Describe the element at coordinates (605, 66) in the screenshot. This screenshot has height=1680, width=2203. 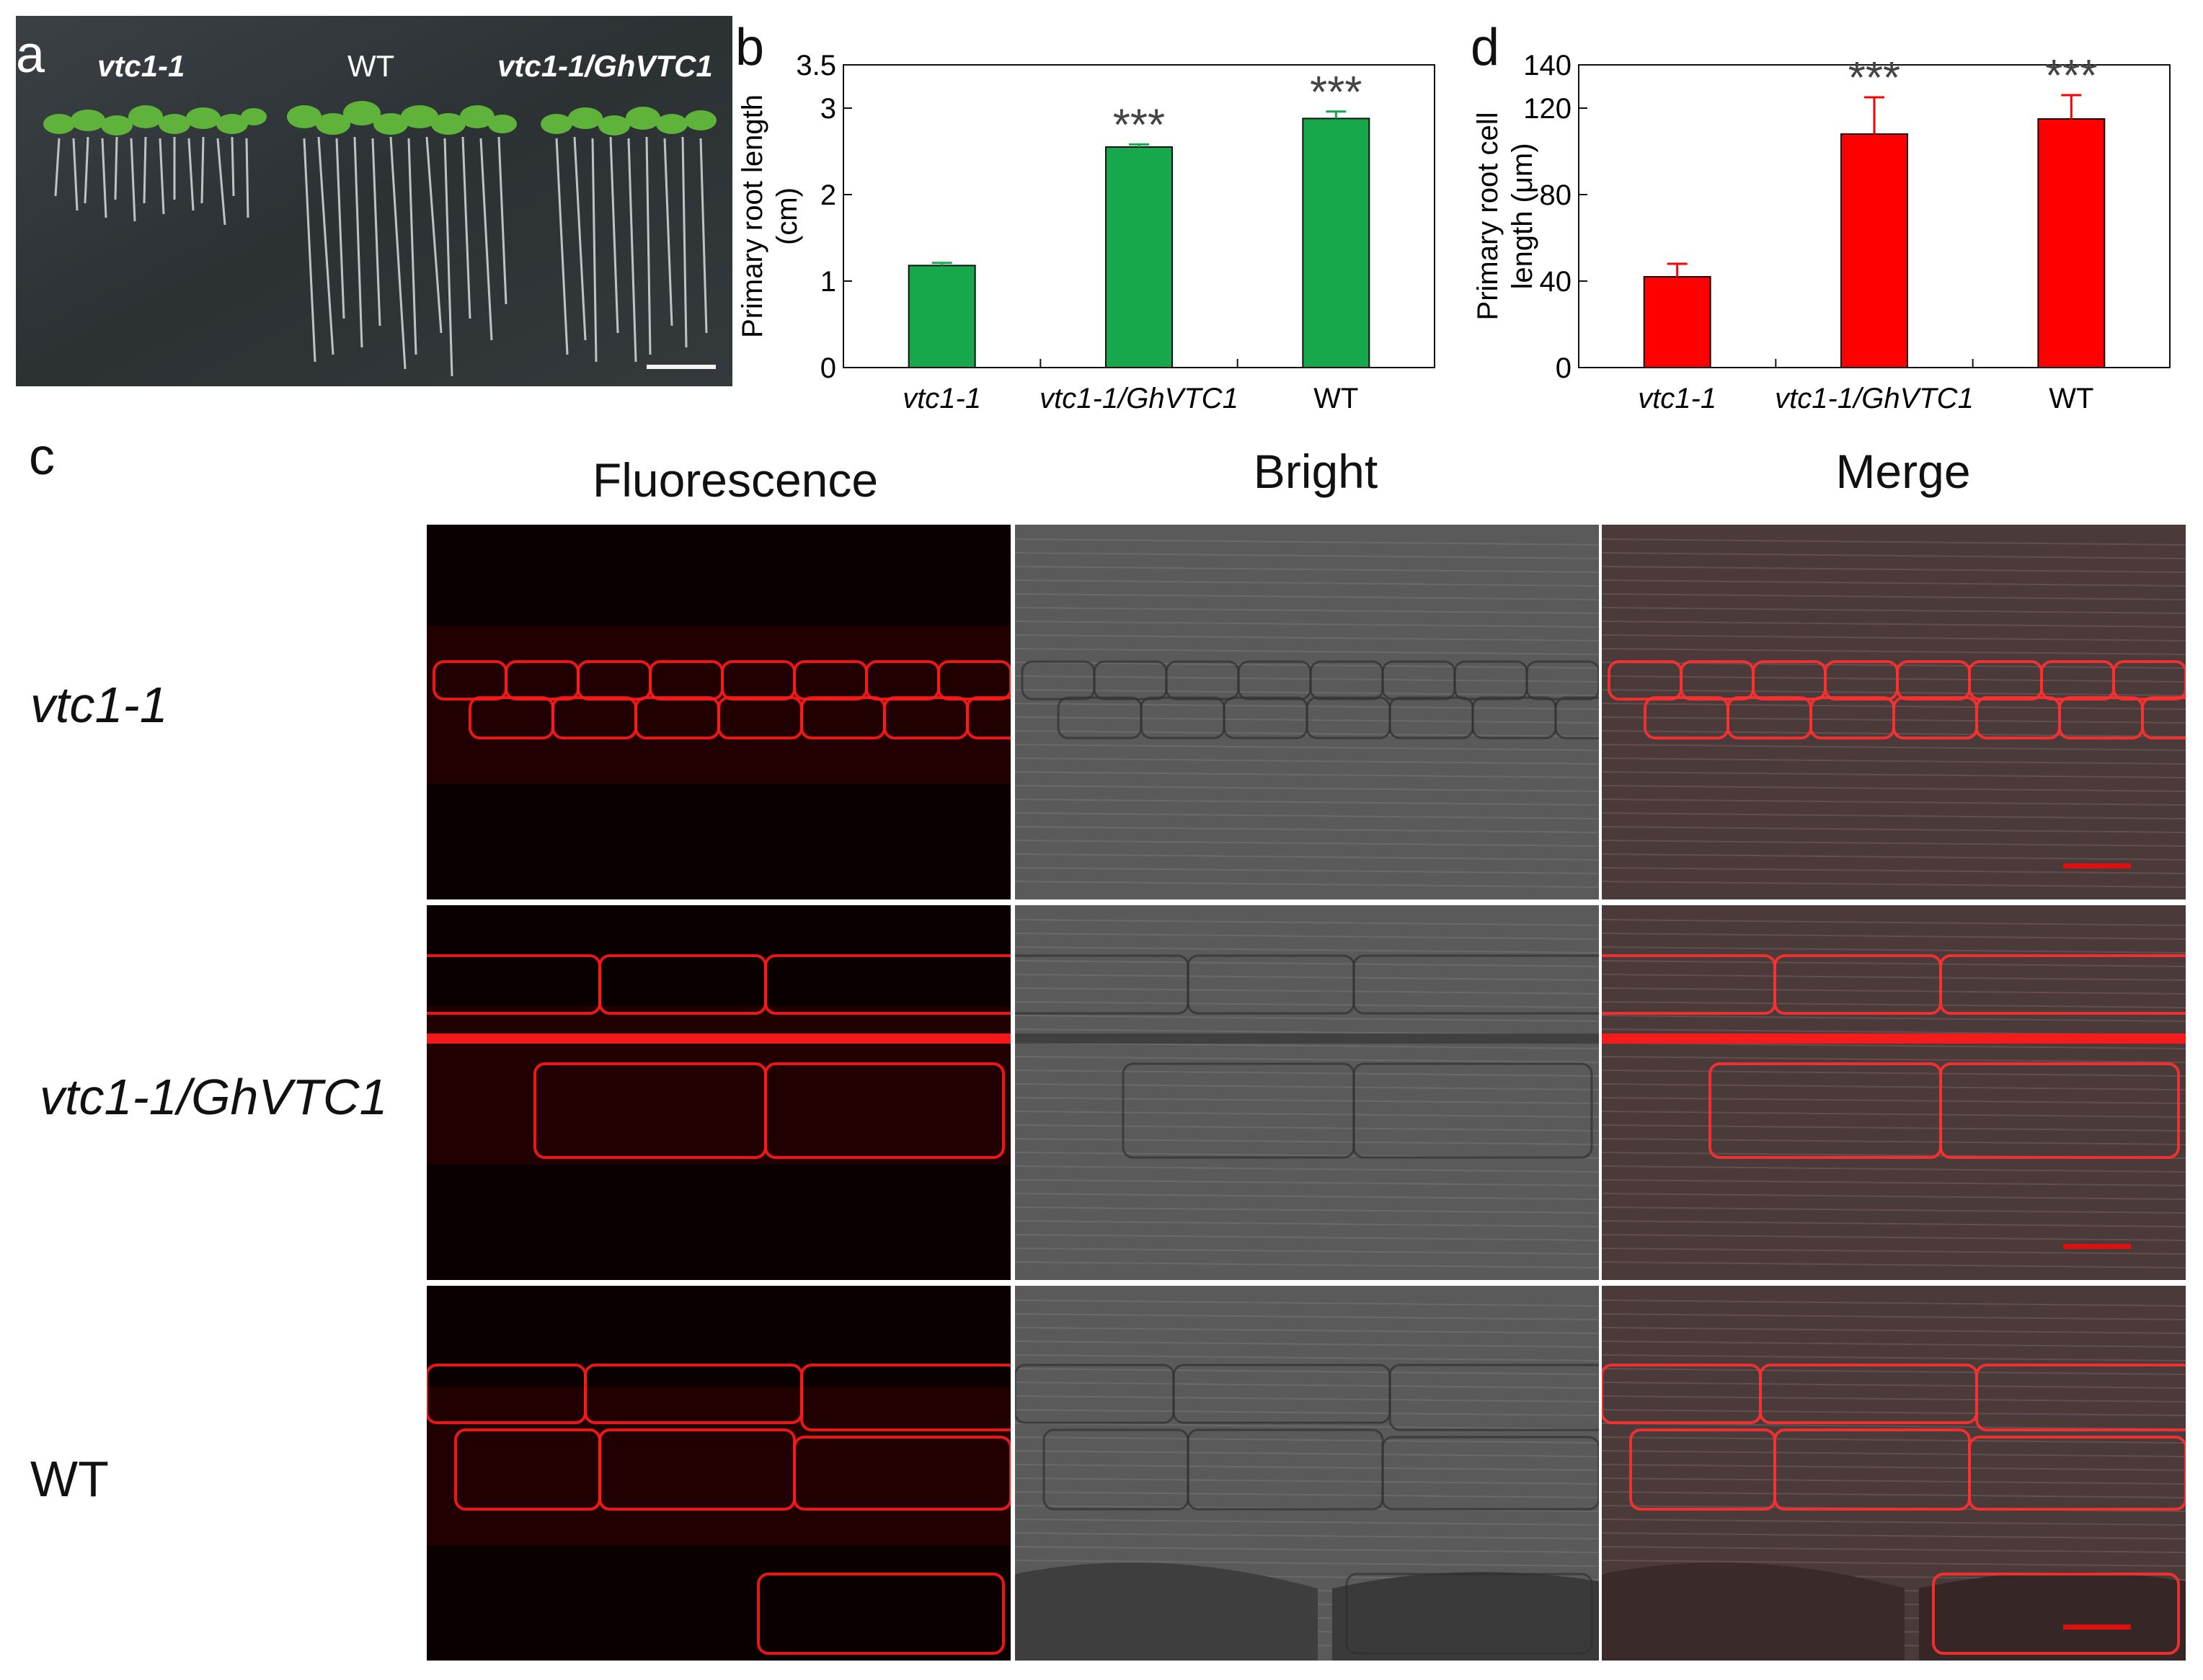
I see `genotype-label-vtc1-1-ghvtc1: vtc1-1/GhVTC1` at that location.